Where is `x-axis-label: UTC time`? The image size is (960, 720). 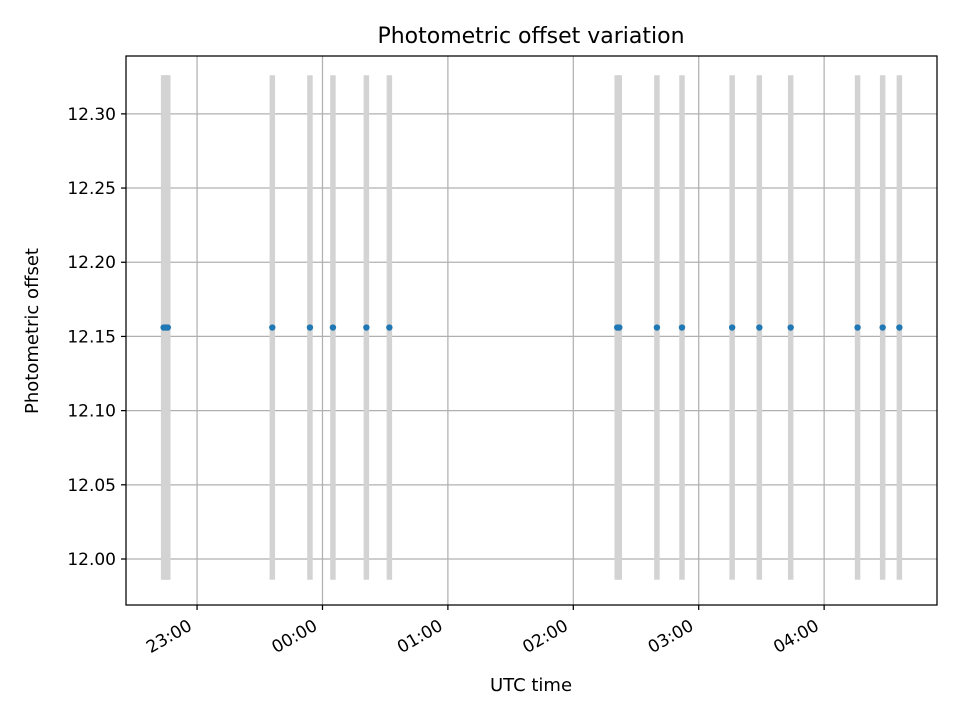
x-axis-label: UTC time is located at coordinates (531, 685).